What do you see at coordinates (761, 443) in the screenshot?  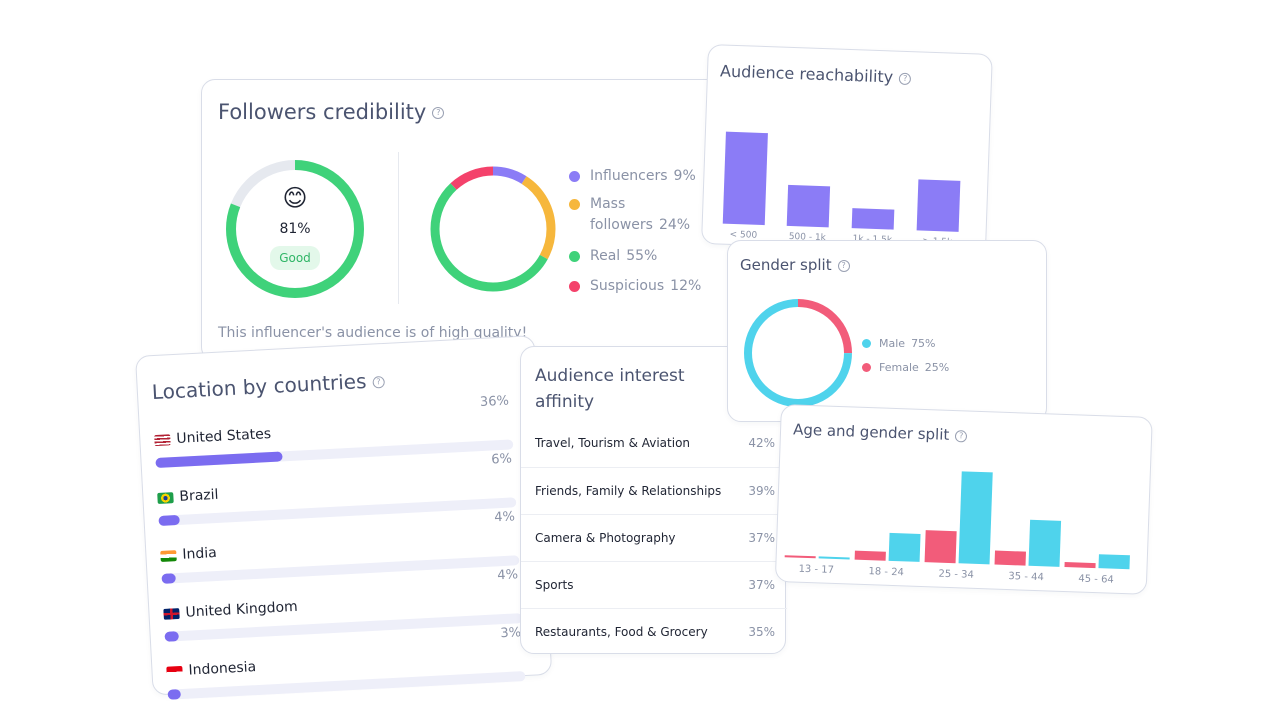 I see `affinity-pct: 42%` at bounding box center [761, 443].